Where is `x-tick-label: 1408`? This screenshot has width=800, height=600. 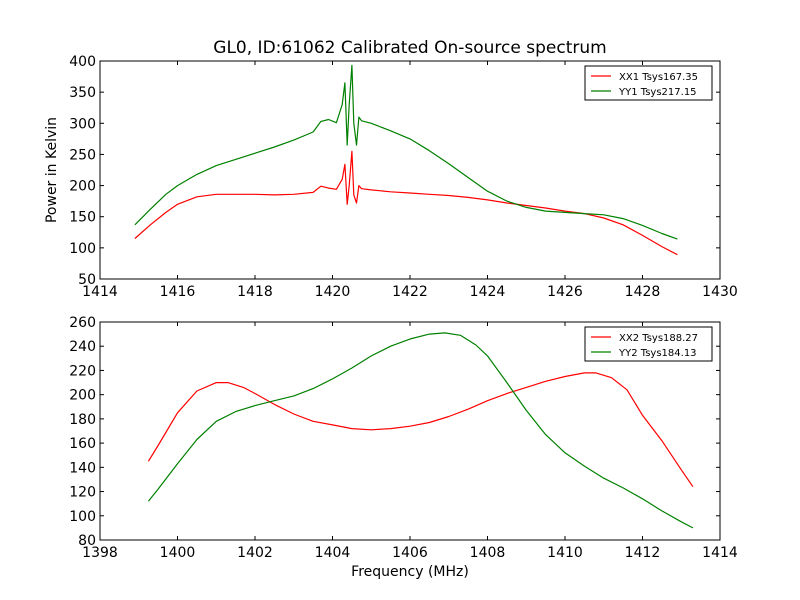 x-tick-label: 1408 is located at coordinates (488, 553).